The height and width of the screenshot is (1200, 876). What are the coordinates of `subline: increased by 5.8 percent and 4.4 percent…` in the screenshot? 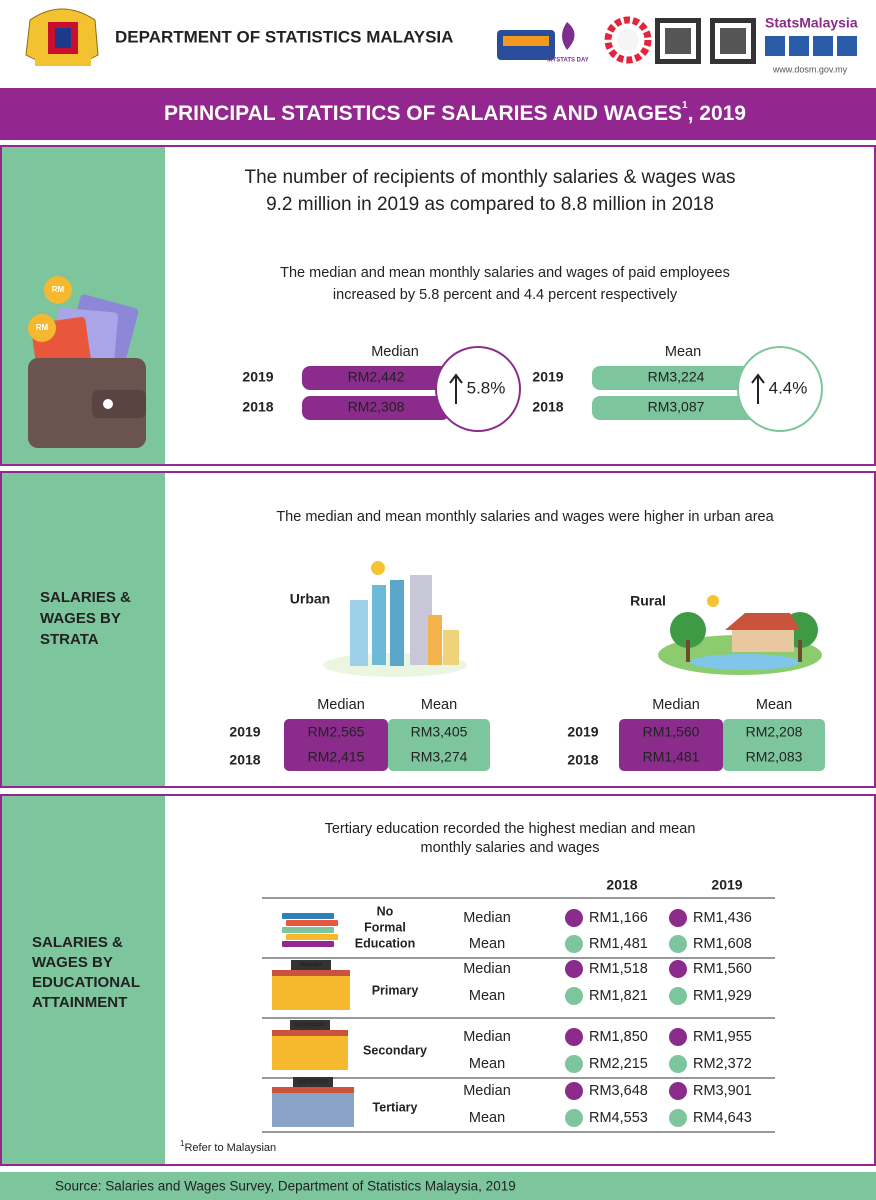 It's located at (505, 295).